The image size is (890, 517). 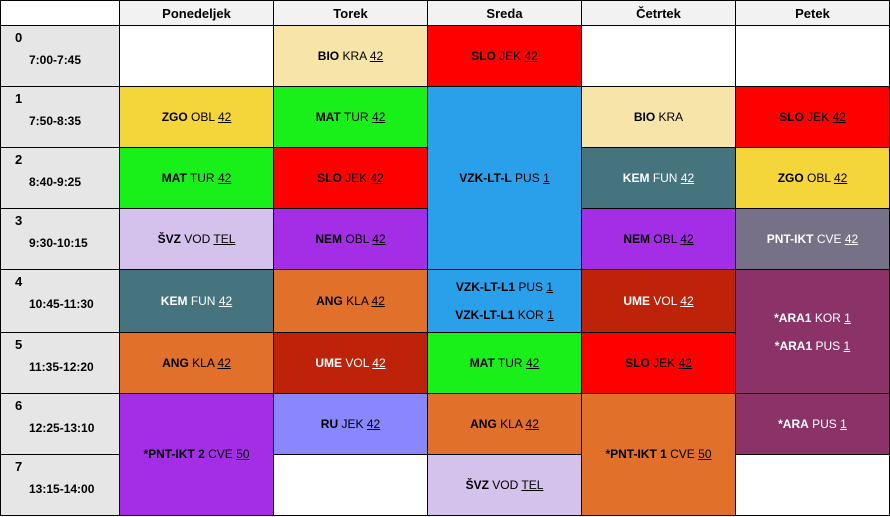 I want to click on lesson-entry: KEM FUN 42, so click(x=658, y=178).